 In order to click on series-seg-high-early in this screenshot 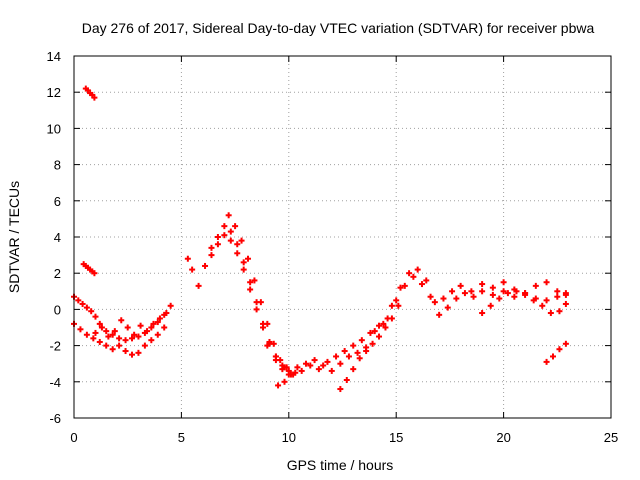, I will do `click(90, 93)`.